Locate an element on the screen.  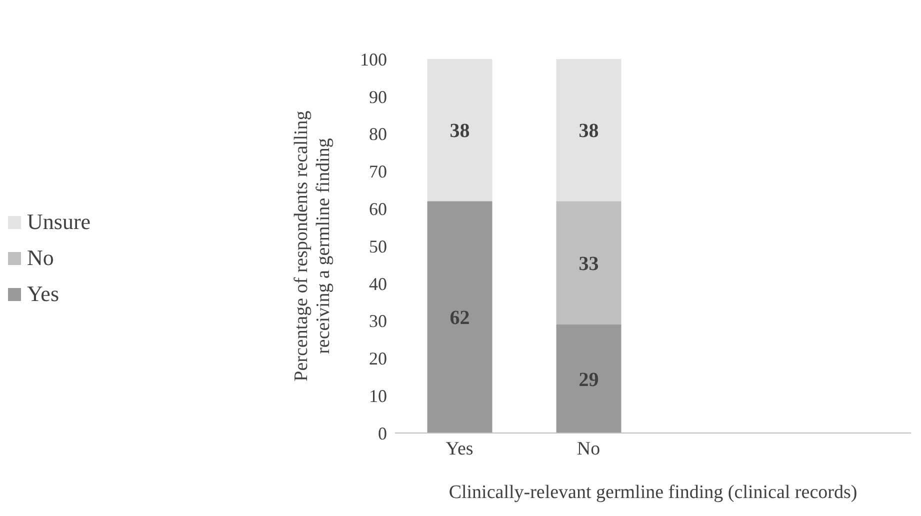
legend-label: No is located at coordinates (40, 258).